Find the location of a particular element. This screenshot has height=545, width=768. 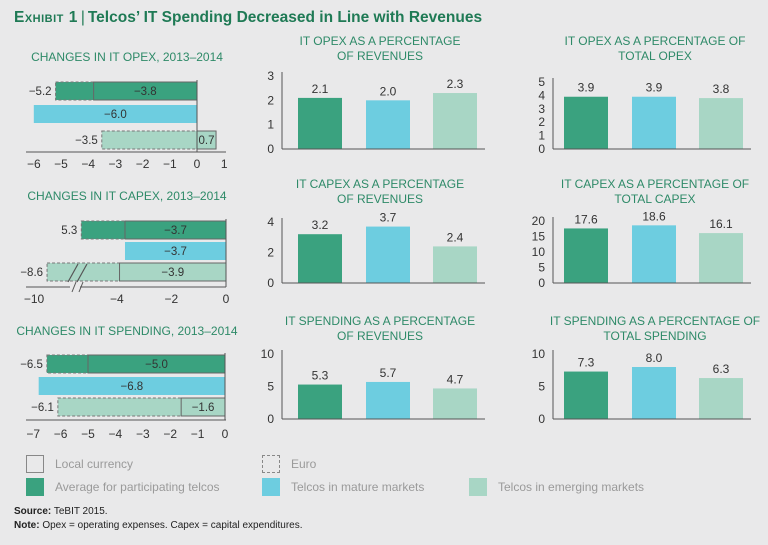

data-label: 7.3 is located at coordinates (586, 363).